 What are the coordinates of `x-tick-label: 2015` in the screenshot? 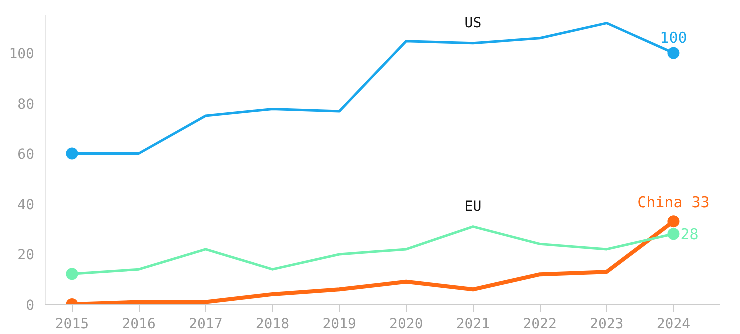 It's located at (72, 324).